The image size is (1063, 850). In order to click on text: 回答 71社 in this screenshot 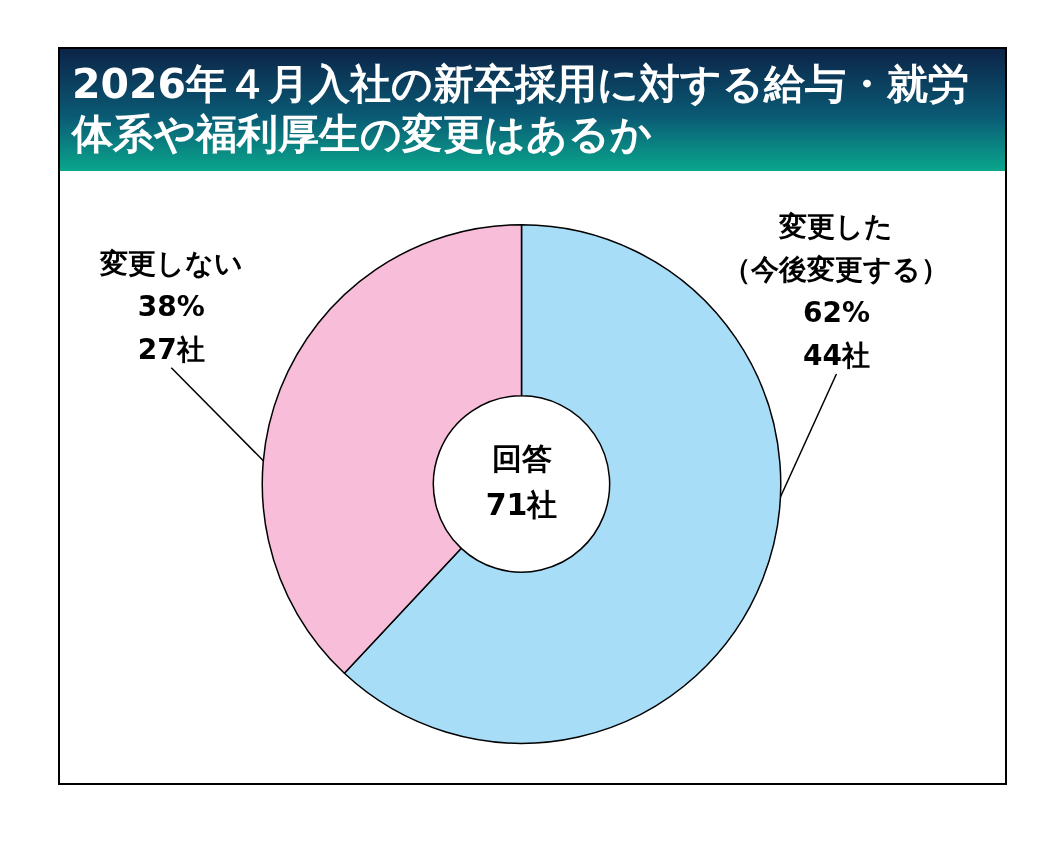, I will do `click(521, 481)`.